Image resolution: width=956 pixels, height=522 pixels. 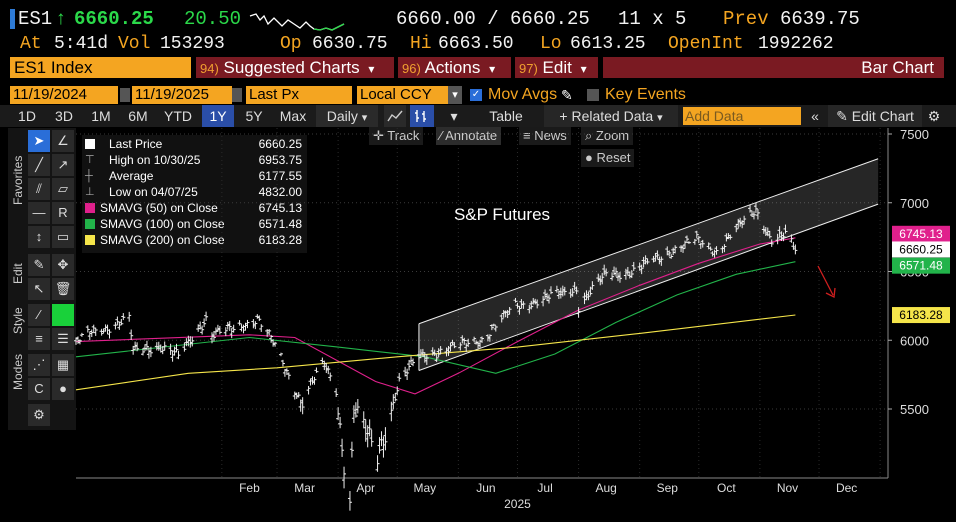 What do you see at coordinates (194, 160) in the screenshot?
I see `legend-high: ⊤ High on 10/30/25 6953.75` at bounding box center [194, 160].